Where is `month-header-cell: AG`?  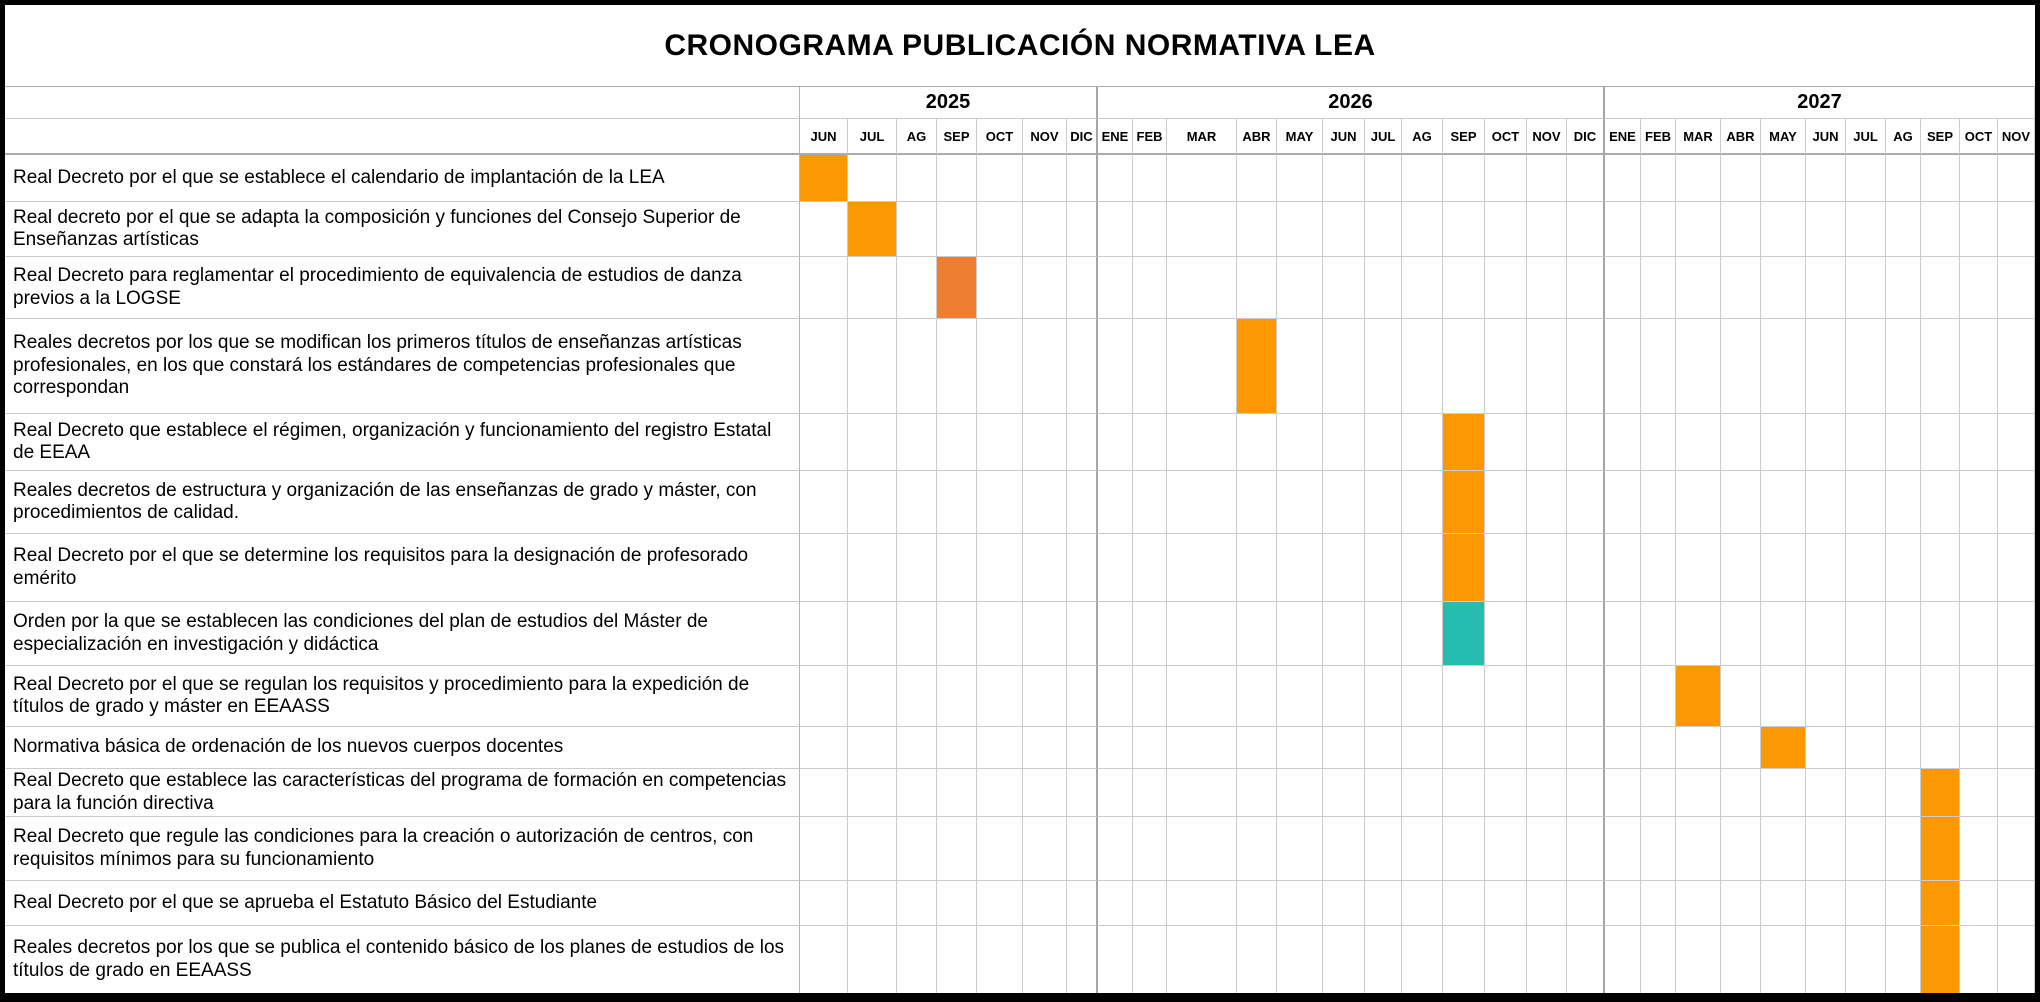 month-header-cell: AG is located at coordinates (1903, 137).